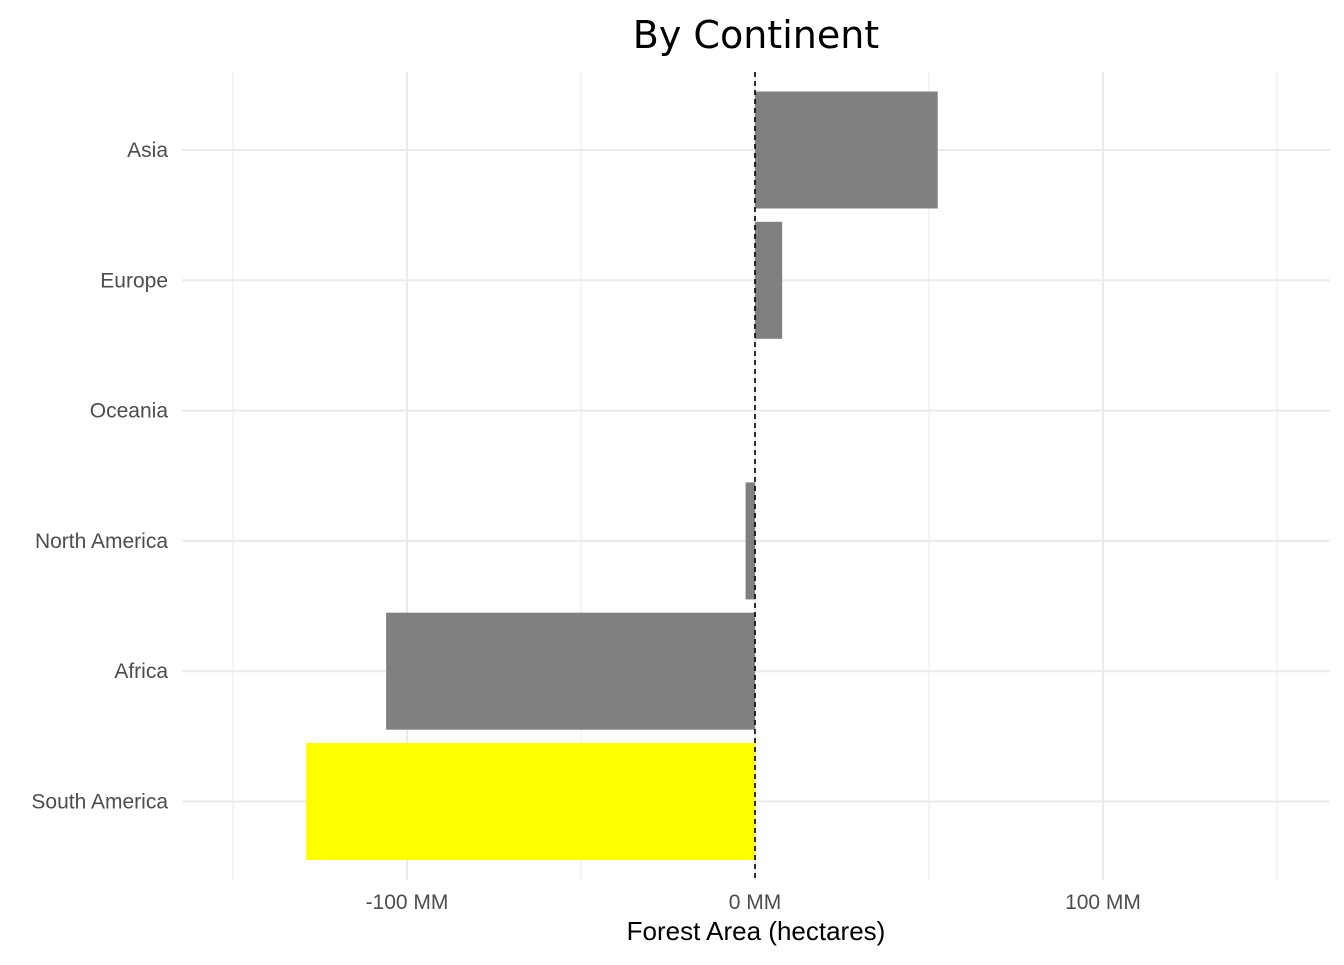 The height and width of the screenshot is (965, 1344). Describe the element at coordinates (147, 150) in the screenshot. I see `y-tick-label: Asia` at that location.